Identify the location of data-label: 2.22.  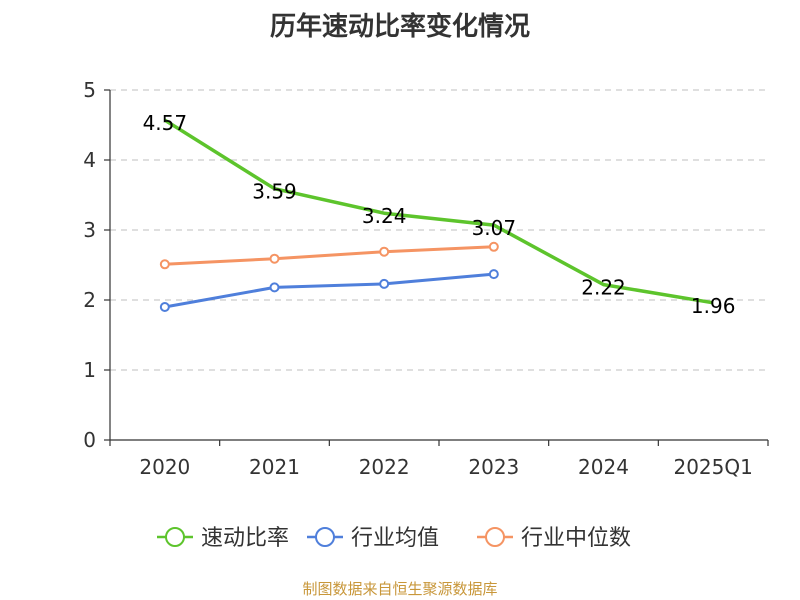
(603, 288).